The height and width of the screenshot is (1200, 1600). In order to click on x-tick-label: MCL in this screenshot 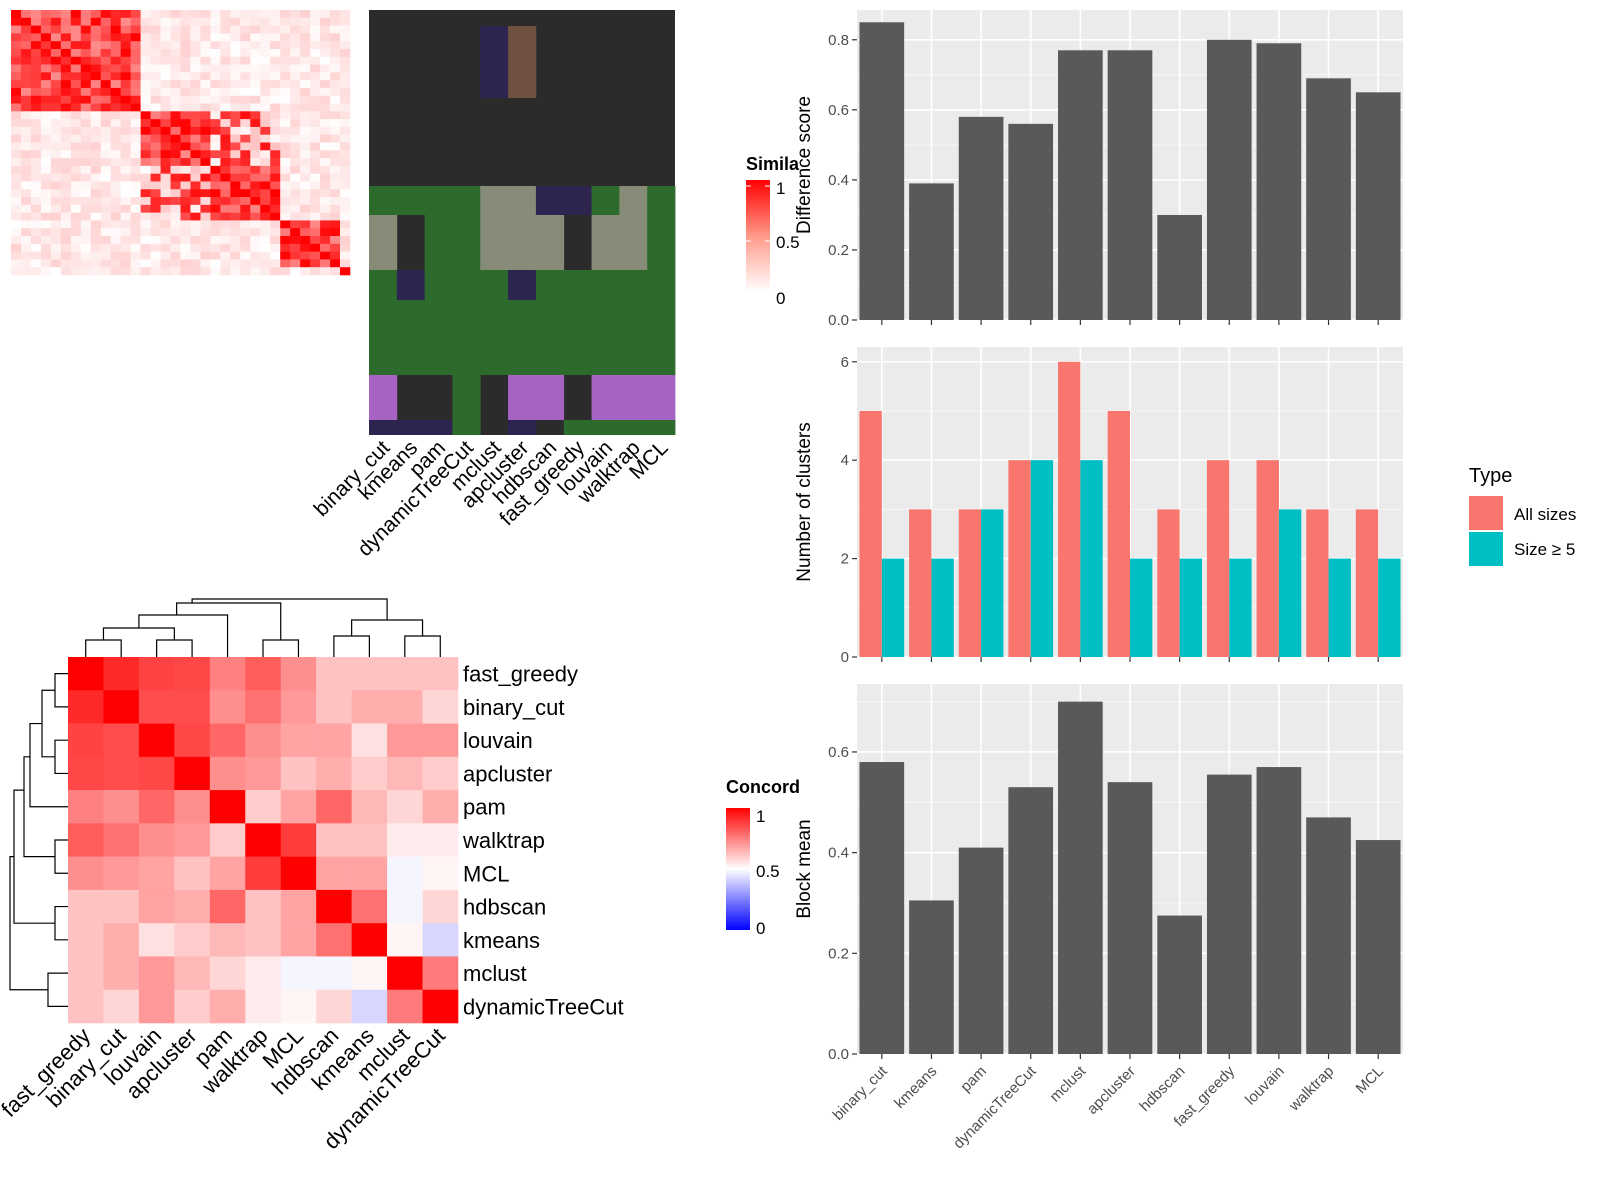, I will do `click(1370, 1080)`.